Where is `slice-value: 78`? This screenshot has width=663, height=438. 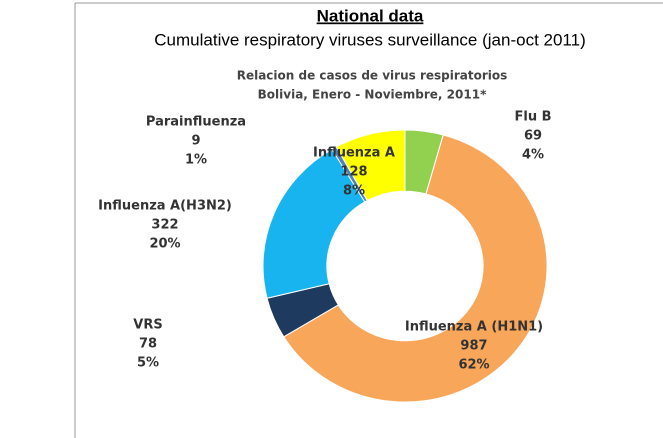
slice-value: 78 is located at coordinates (148, 344).